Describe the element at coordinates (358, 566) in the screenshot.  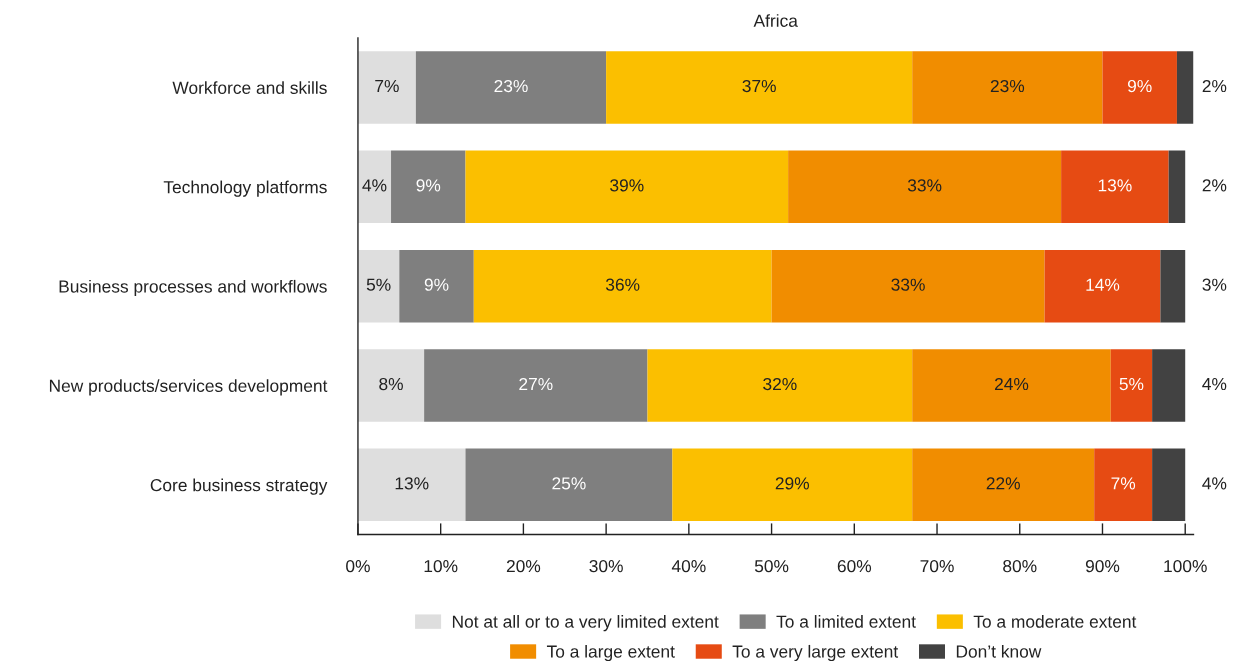
I see `x-tick-label: 0%` at that location.